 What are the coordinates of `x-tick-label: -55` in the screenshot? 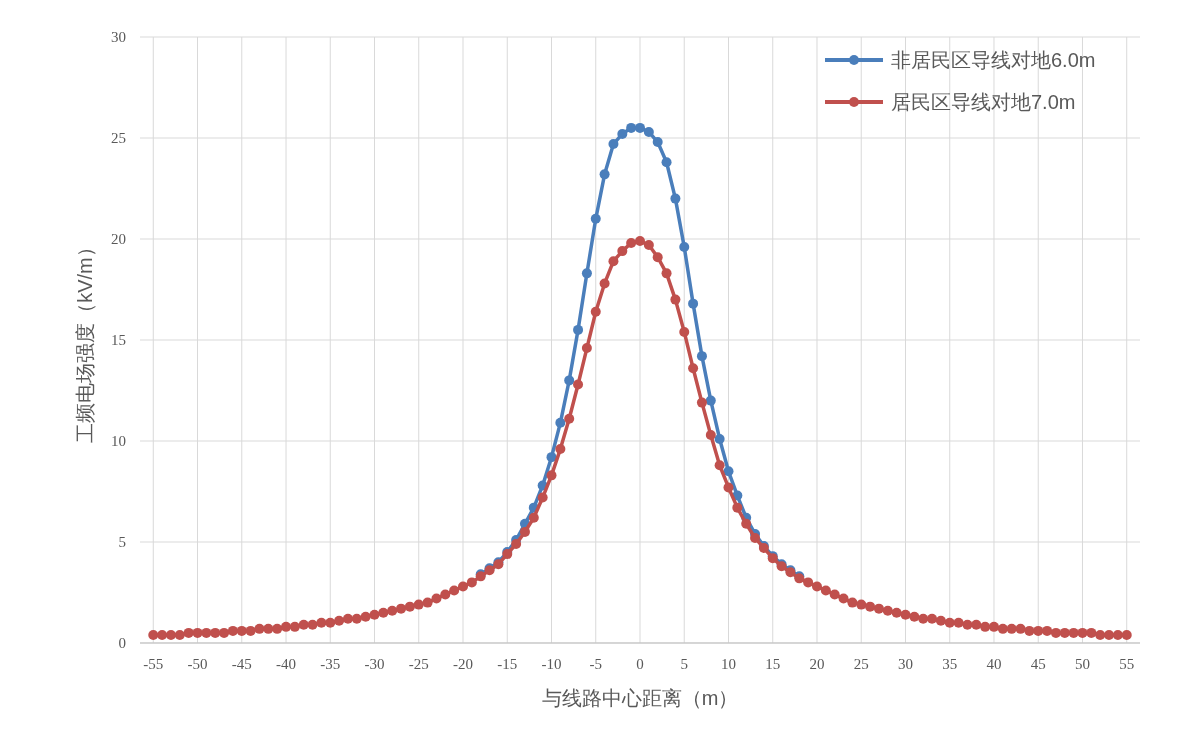 It's located at (153, 664).